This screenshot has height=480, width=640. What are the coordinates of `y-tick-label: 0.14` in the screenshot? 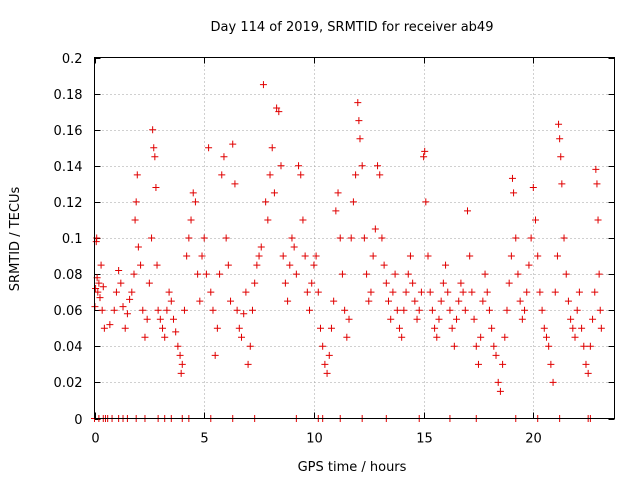 It's located at (68, 167).